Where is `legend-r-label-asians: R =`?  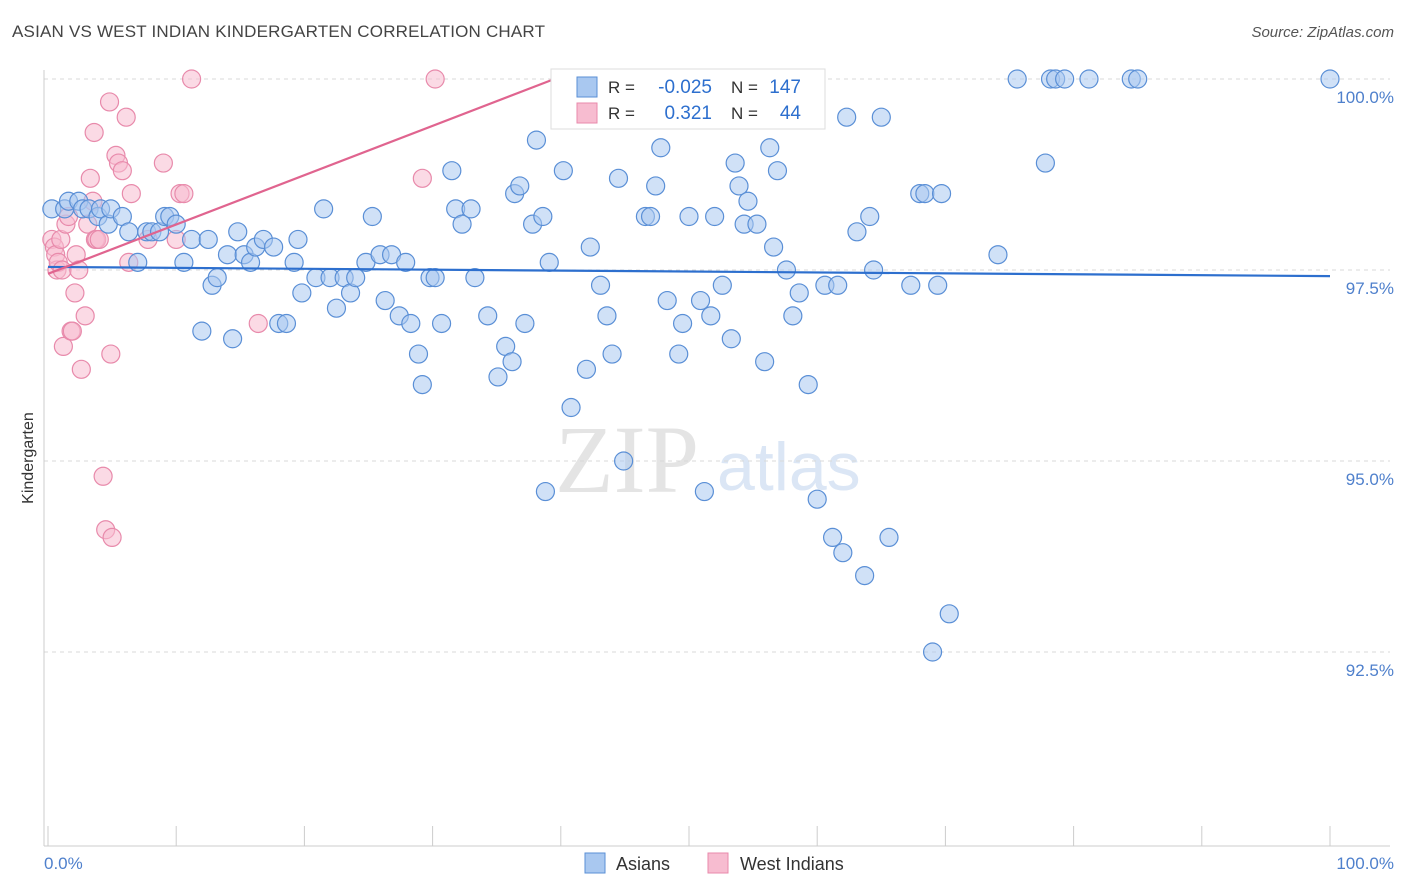
legend-r-label-asians: R = is located at coordinates (621, 87).